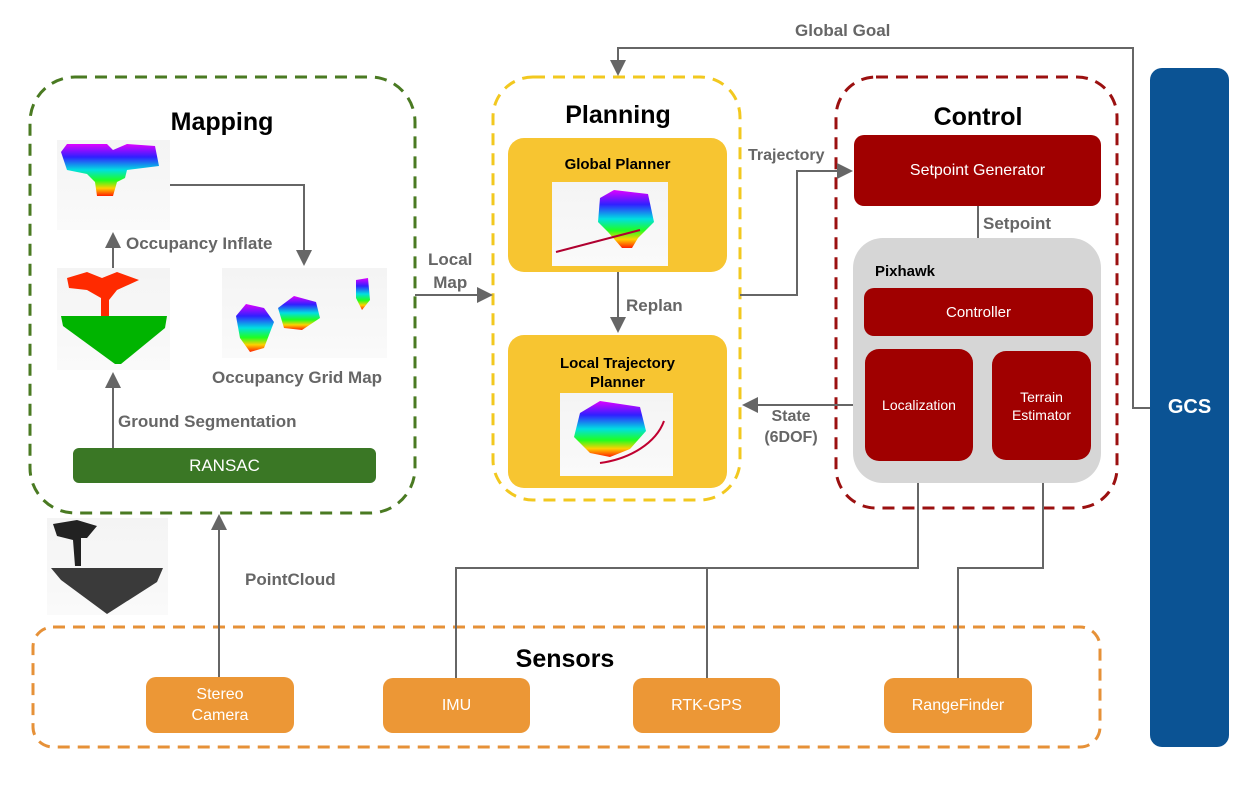 Image resolution: width=1252 pixels, height=785 pixels. What do you see at coordinates (290, 579) in the screenshot?
I see `pointcloud-label: PointCloud` at bounding box center [290, 579].